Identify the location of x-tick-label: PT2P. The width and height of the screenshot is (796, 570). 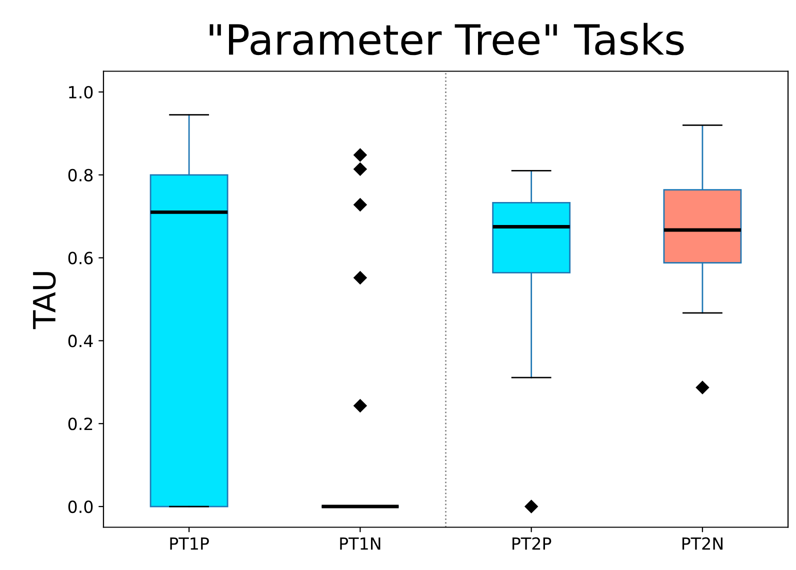
(532, 543).